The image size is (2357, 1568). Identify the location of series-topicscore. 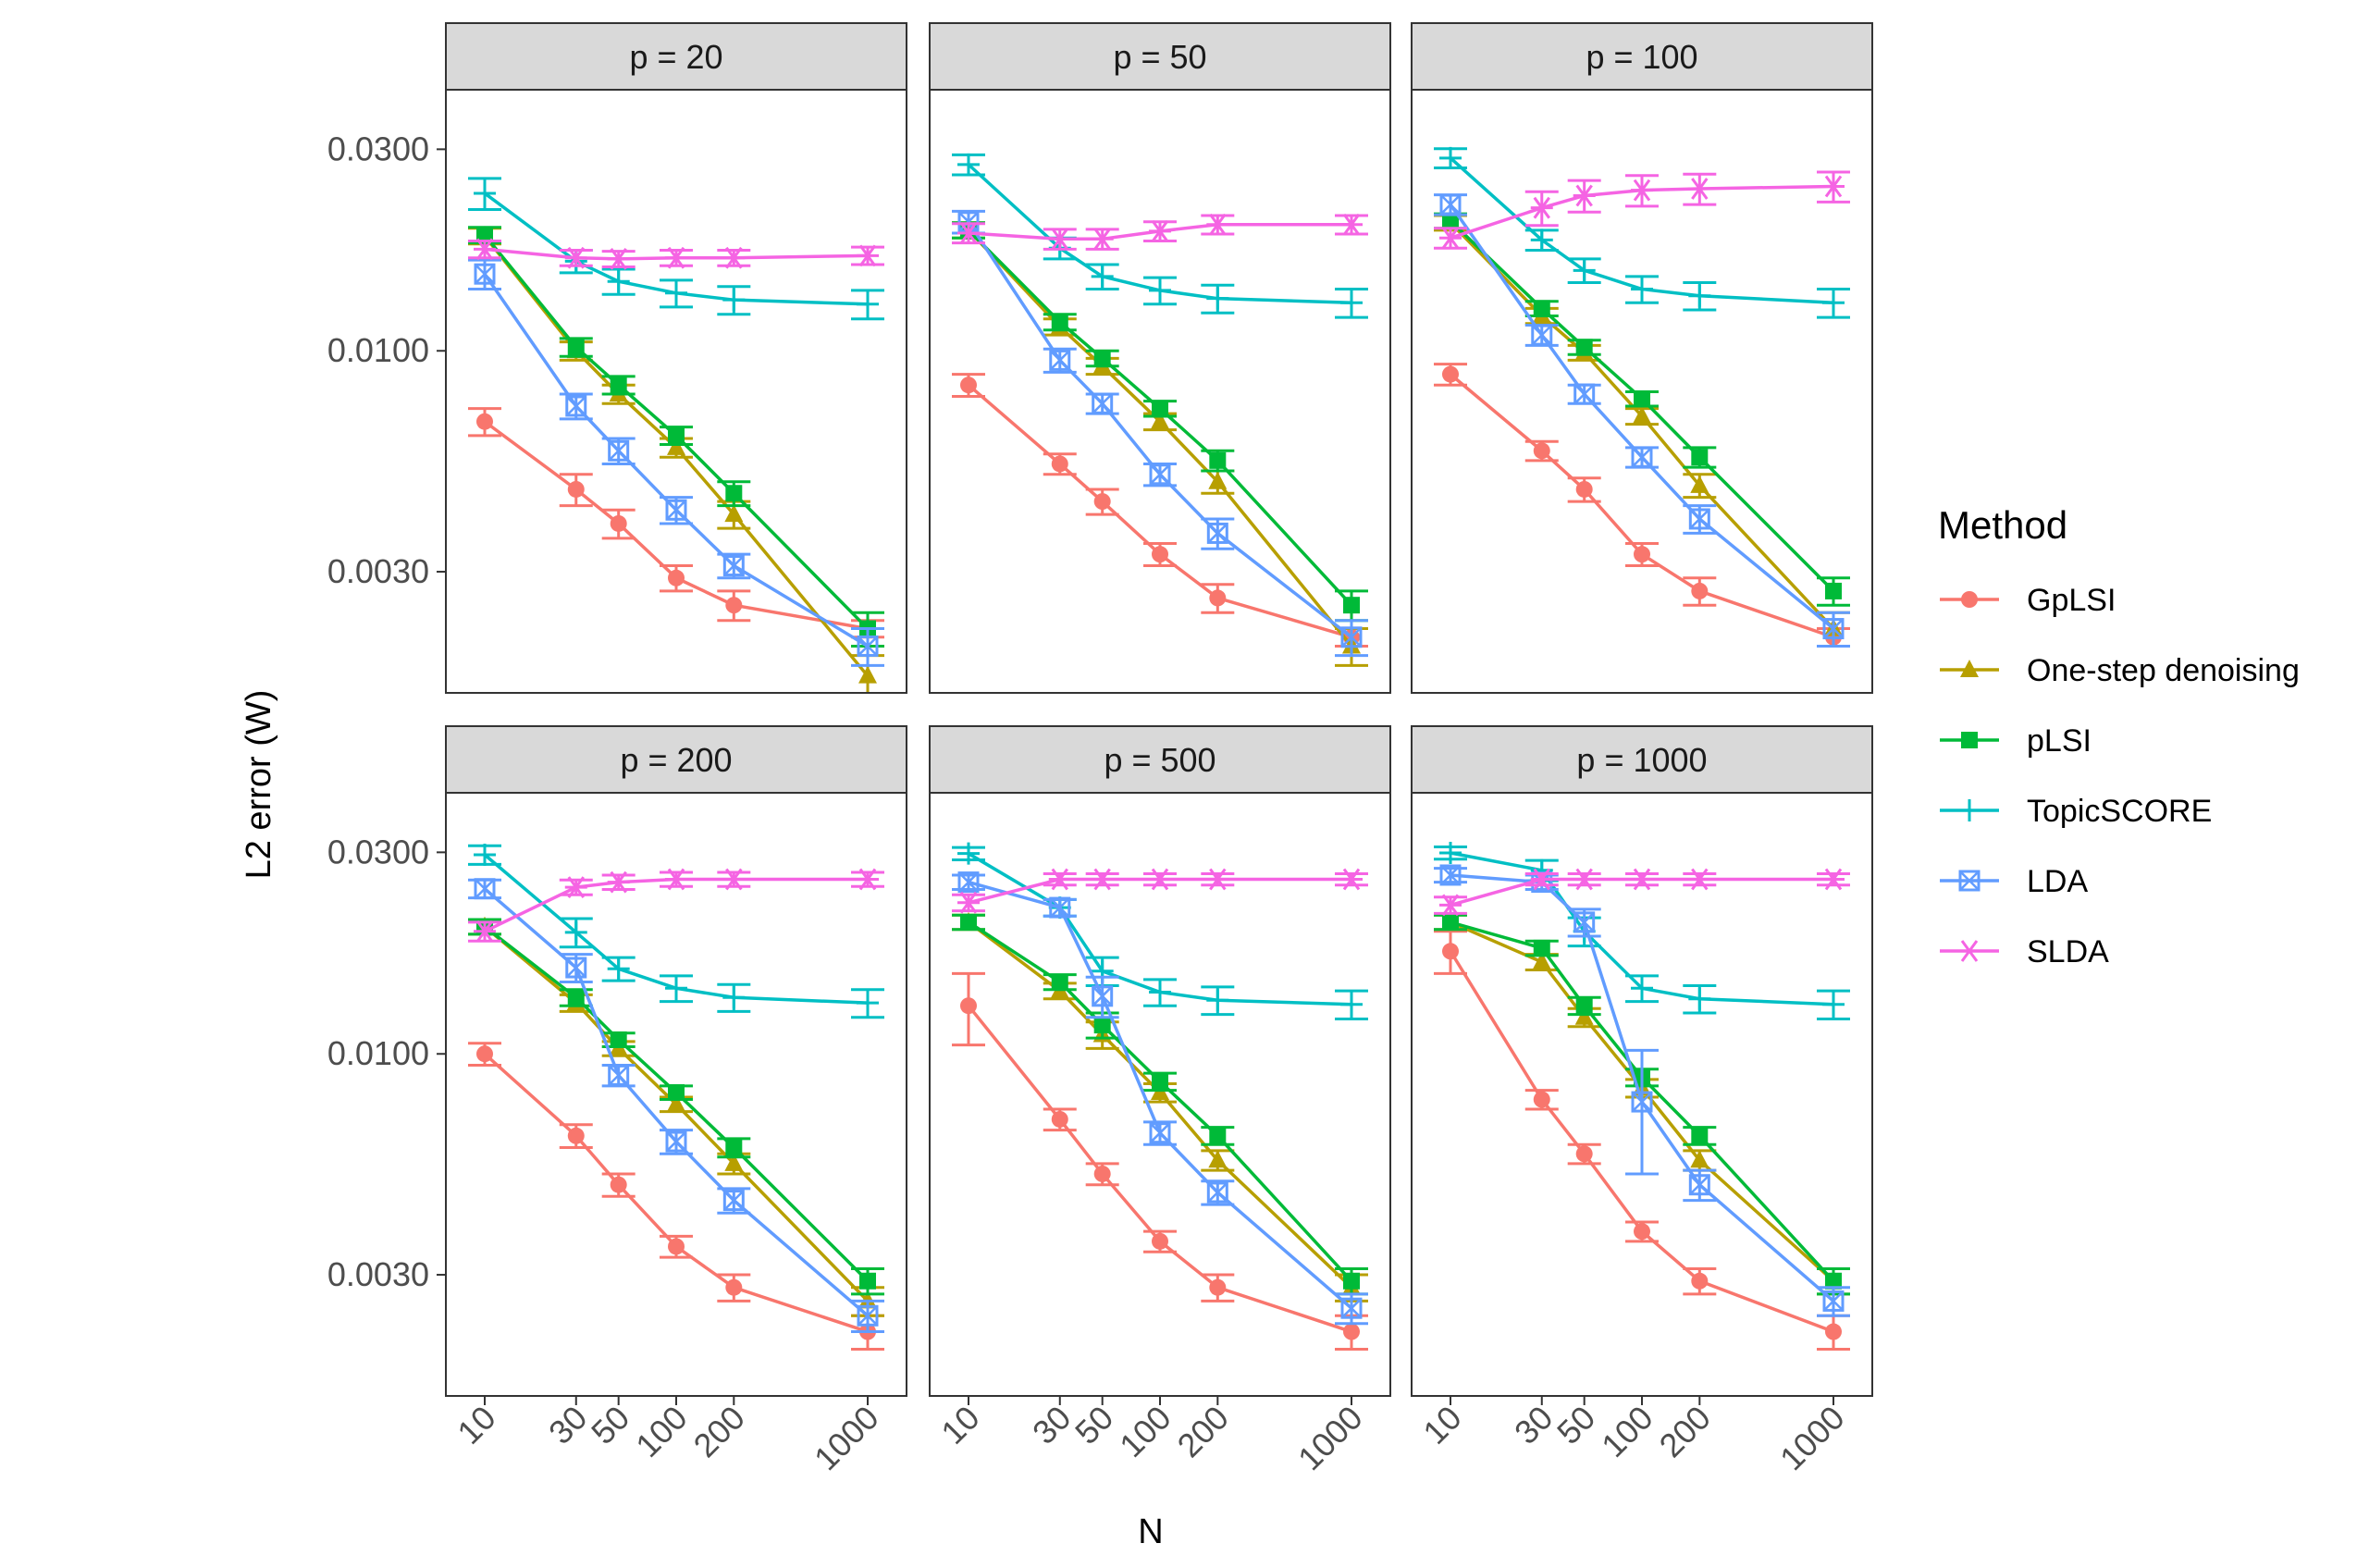
(676, 931).